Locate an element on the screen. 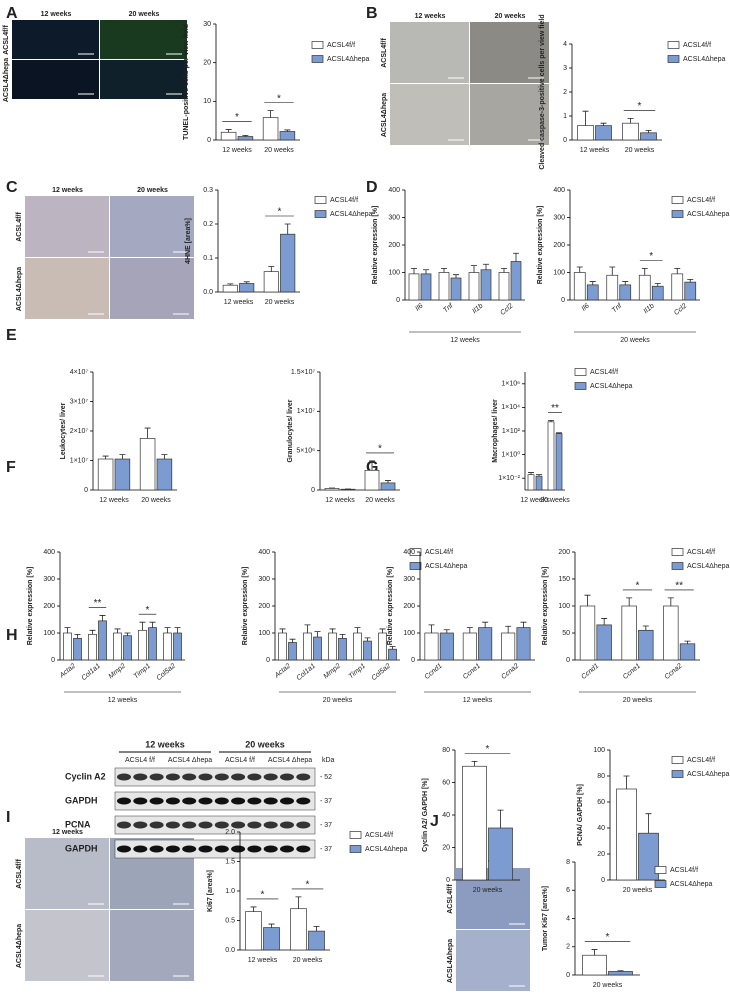  y-tick-label: 2 is located at coordinates (565, 92).